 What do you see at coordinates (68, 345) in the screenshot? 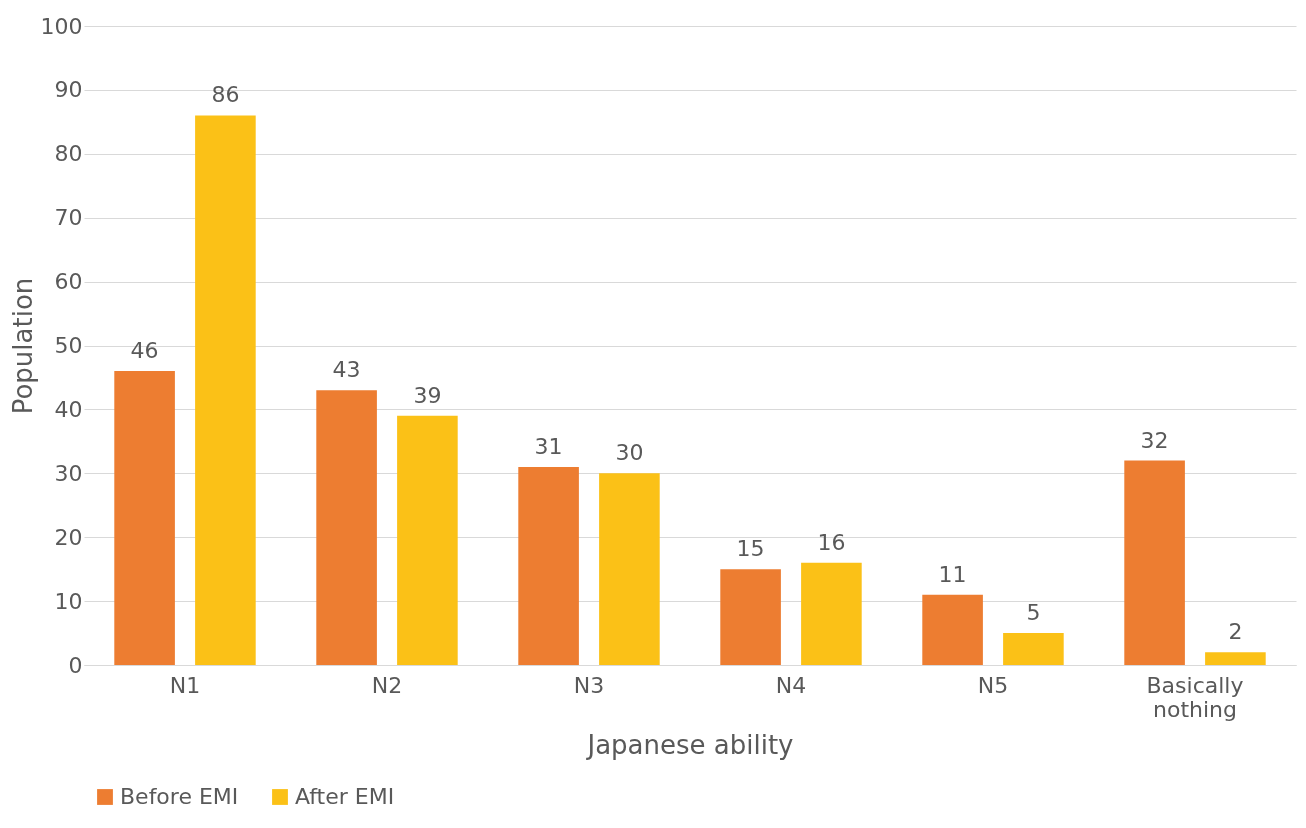
I see `y-tick-label: 50` at bounding box center [68, 345].